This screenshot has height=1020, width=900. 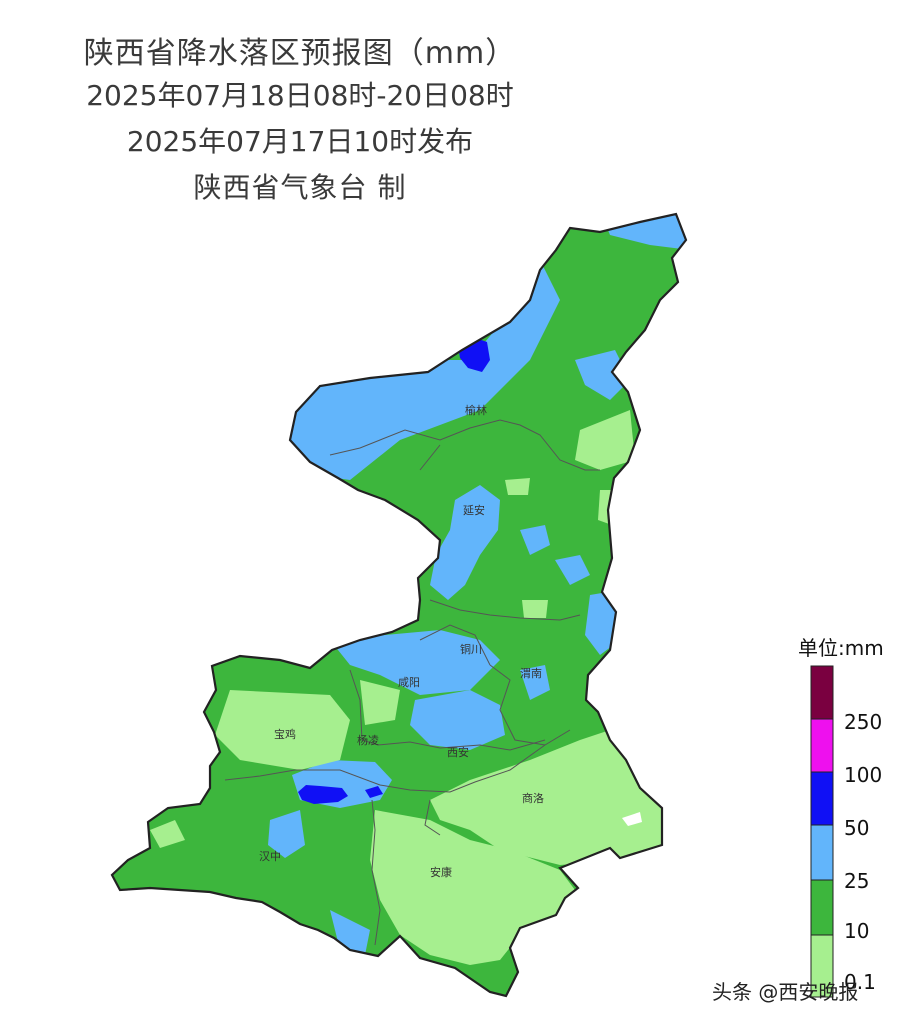 What do you see at coordinates (863, 722) in the screenshot?
I see `legend-label-250: 250` at bounding box center [863, 722].